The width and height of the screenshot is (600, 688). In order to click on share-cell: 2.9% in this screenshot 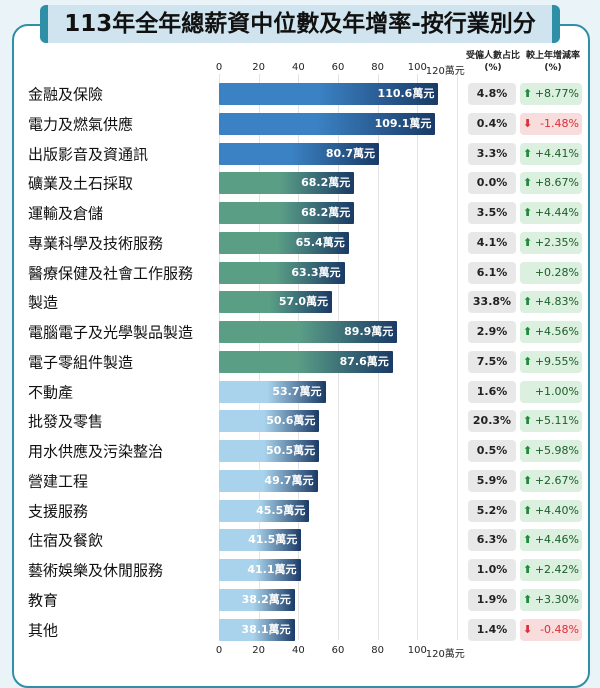, I will do `click(492, 332)`.